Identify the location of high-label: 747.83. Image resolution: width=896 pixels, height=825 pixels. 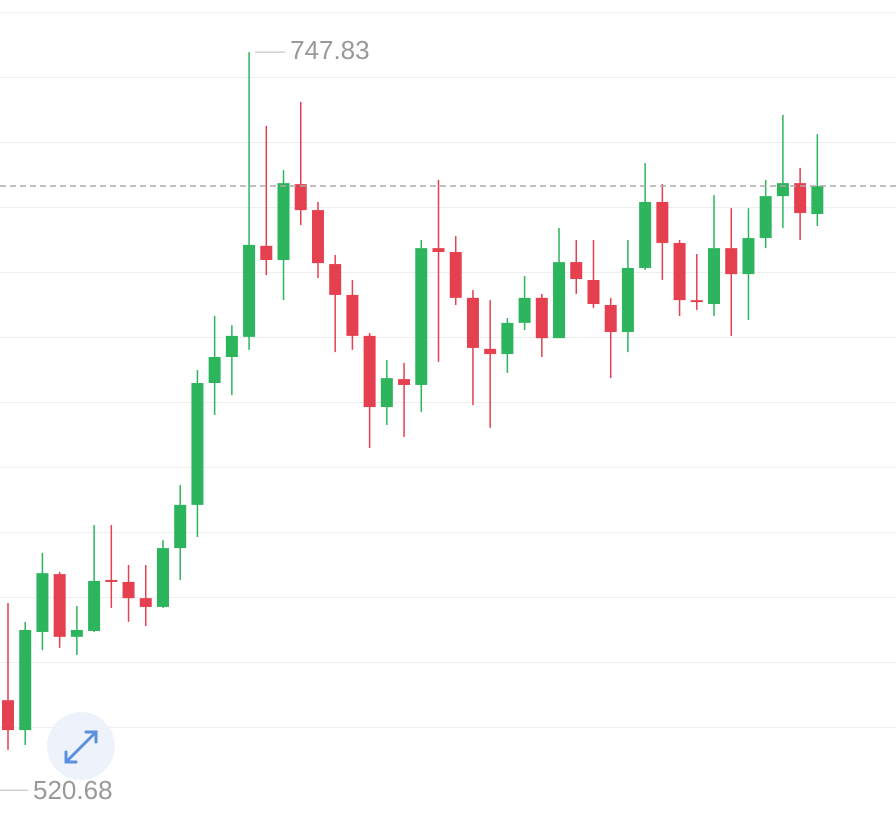
(330, 50).